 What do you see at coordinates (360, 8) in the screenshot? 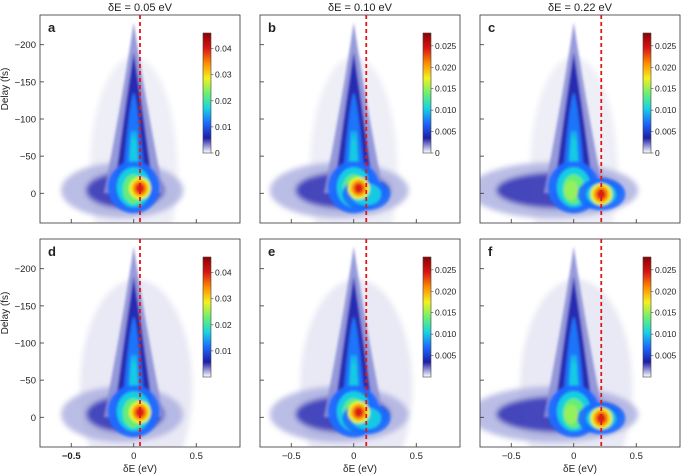
I see `column-title: δE = 0.10 eV` at bounding box center [360, 8].